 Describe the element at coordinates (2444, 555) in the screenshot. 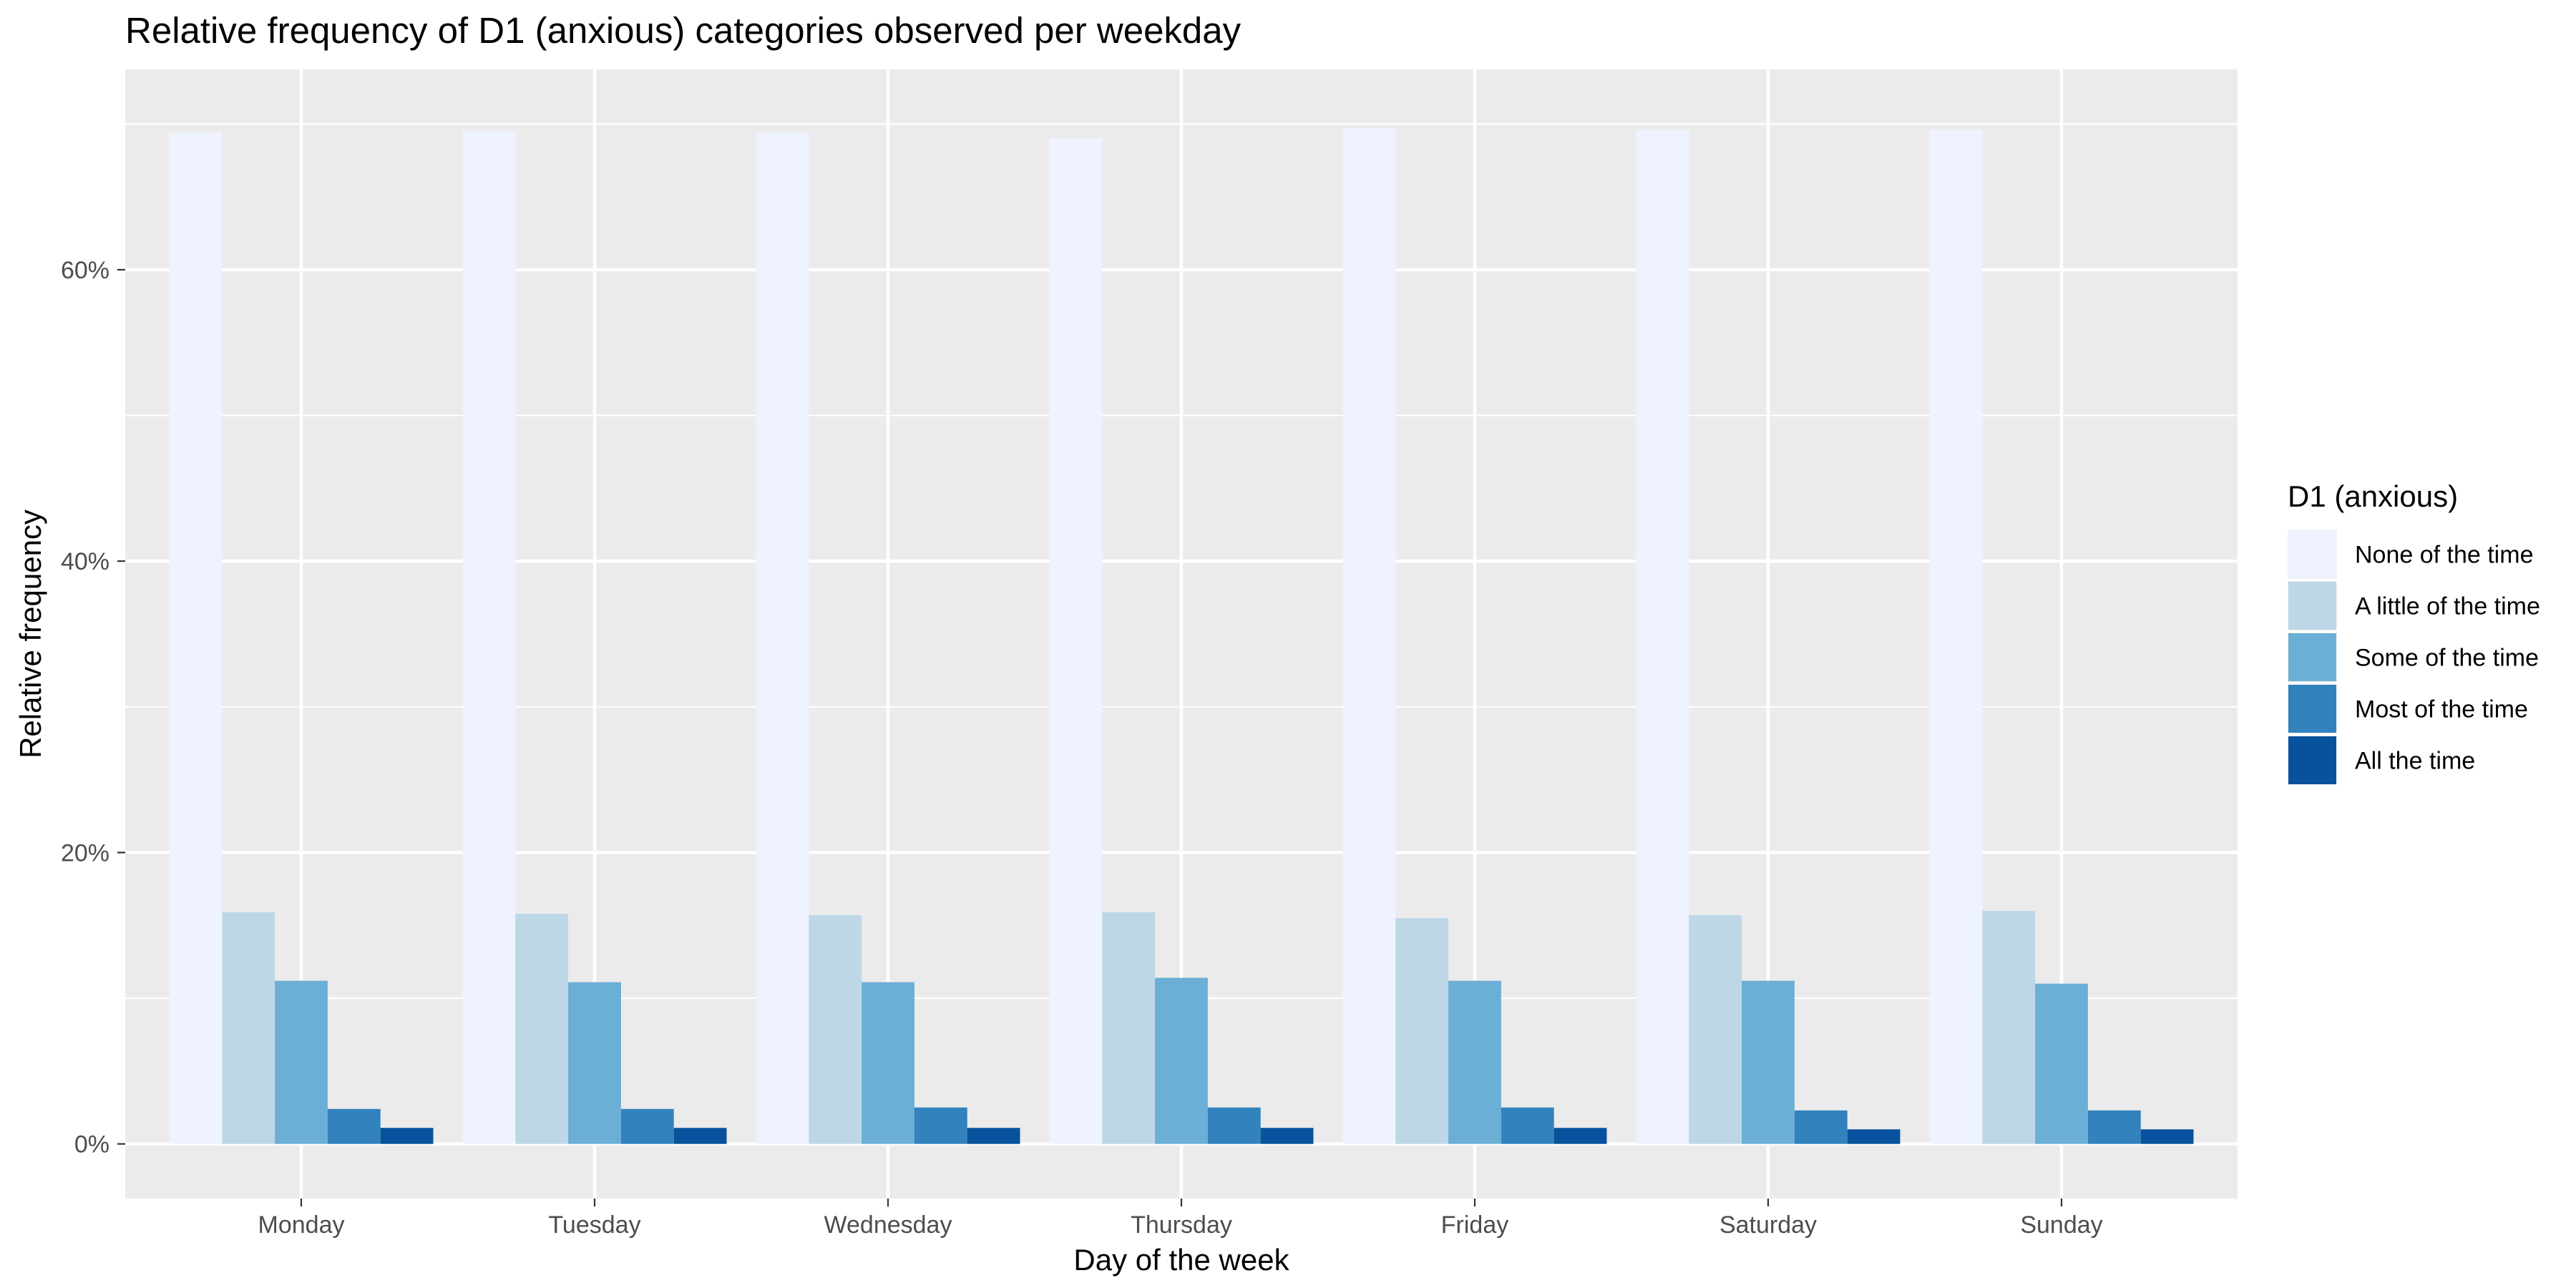

I see `legend-label: None of the time` at that location.